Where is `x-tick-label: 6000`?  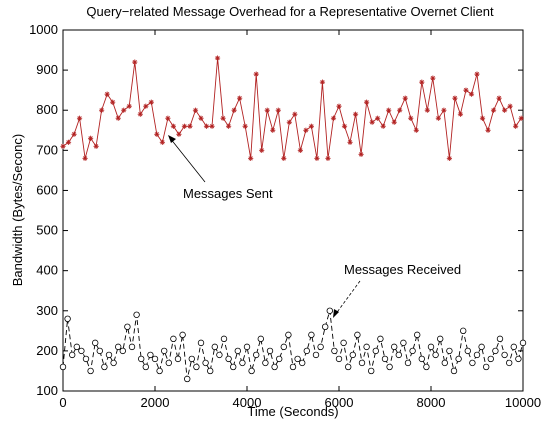 x-tick-label: 6000 is located at coordinates (339, 402).